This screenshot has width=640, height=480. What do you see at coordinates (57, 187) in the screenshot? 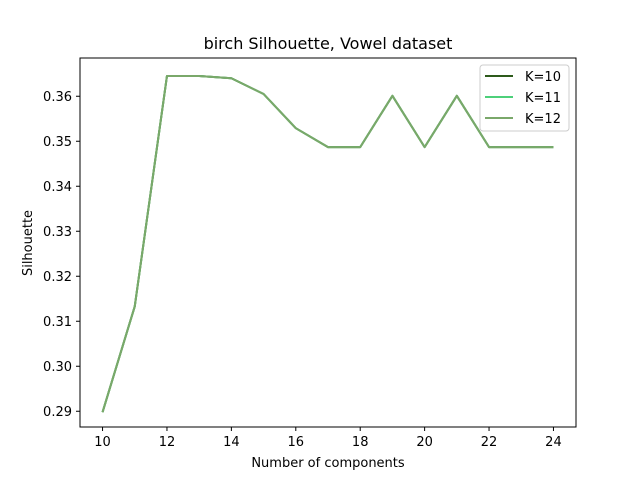
I see `y-tick-label: 0.34` at bounding box center [57, 187].